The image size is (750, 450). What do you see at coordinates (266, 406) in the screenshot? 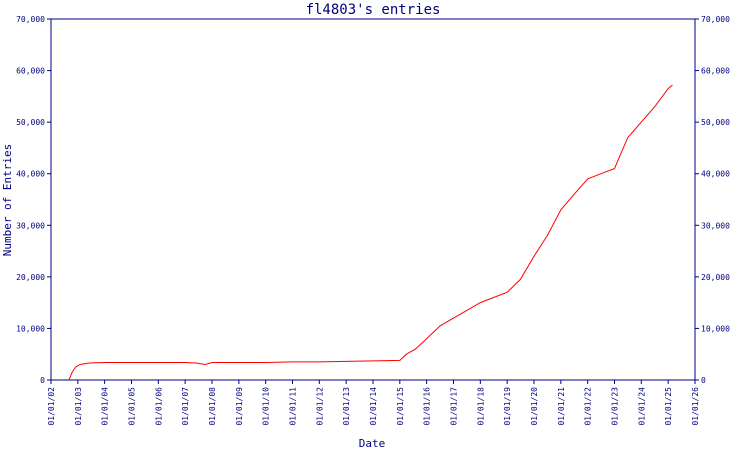
I see `x-tick-label: 01/01/10` at bounding box center [266, 406].